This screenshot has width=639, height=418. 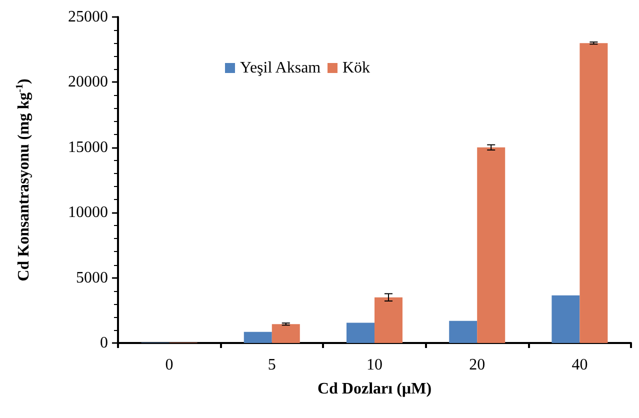 I want to click on y-tick-label: 15000, so click(x=88, y=147).